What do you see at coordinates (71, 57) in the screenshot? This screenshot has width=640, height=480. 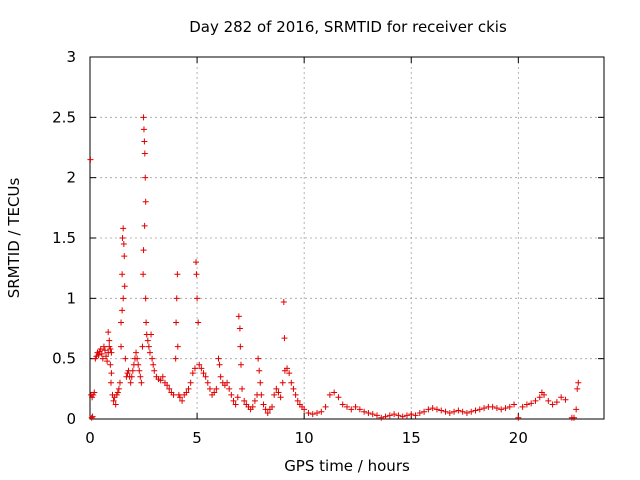 I see `y-tick-label: 3` at bounding box center [71, 57].